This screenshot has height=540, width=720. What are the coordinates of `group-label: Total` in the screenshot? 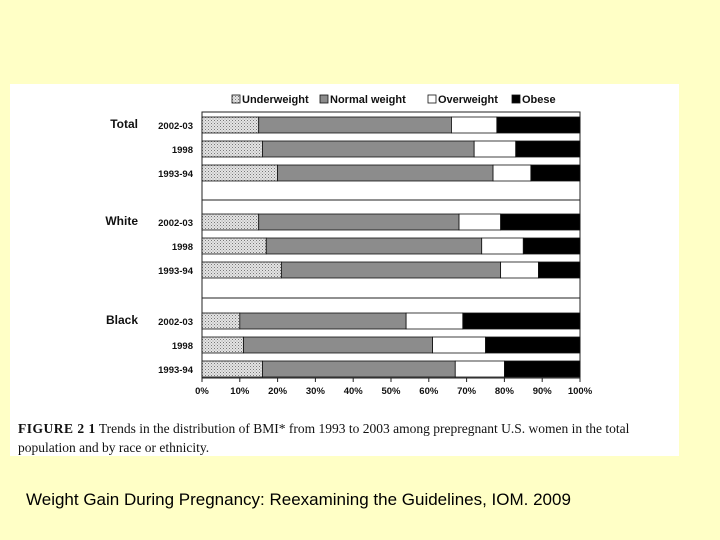 It's located at (124, 124).